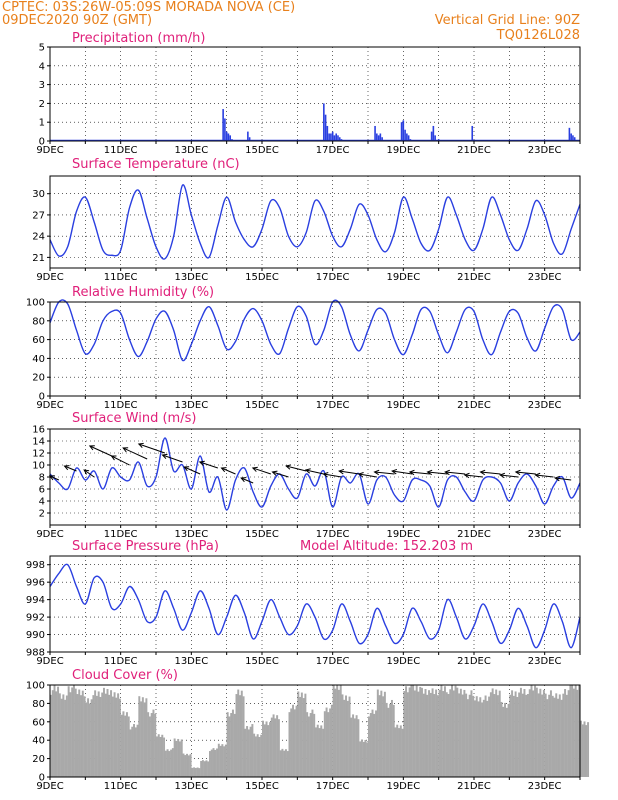 This screenshot has height=800, width=618. What do you see at coordinates (77, 20) in the screenshot?
I see `header-date: 09DEC2020 90Z (GMT)` at bounding box center [77, 20].